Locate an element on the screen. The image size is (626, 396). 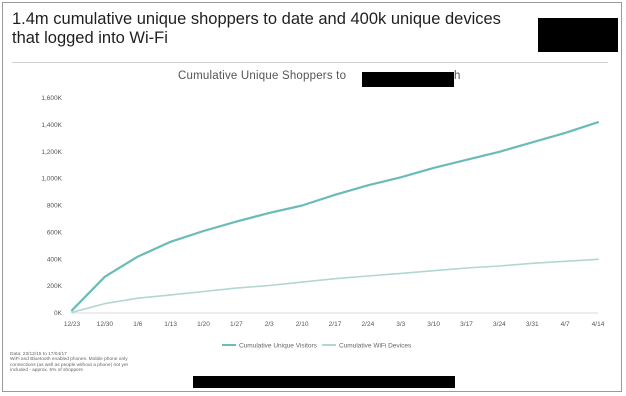
footnote-line-1: Data: 23/12/15 to 17/04/17 is located at coordinates (38, 354).